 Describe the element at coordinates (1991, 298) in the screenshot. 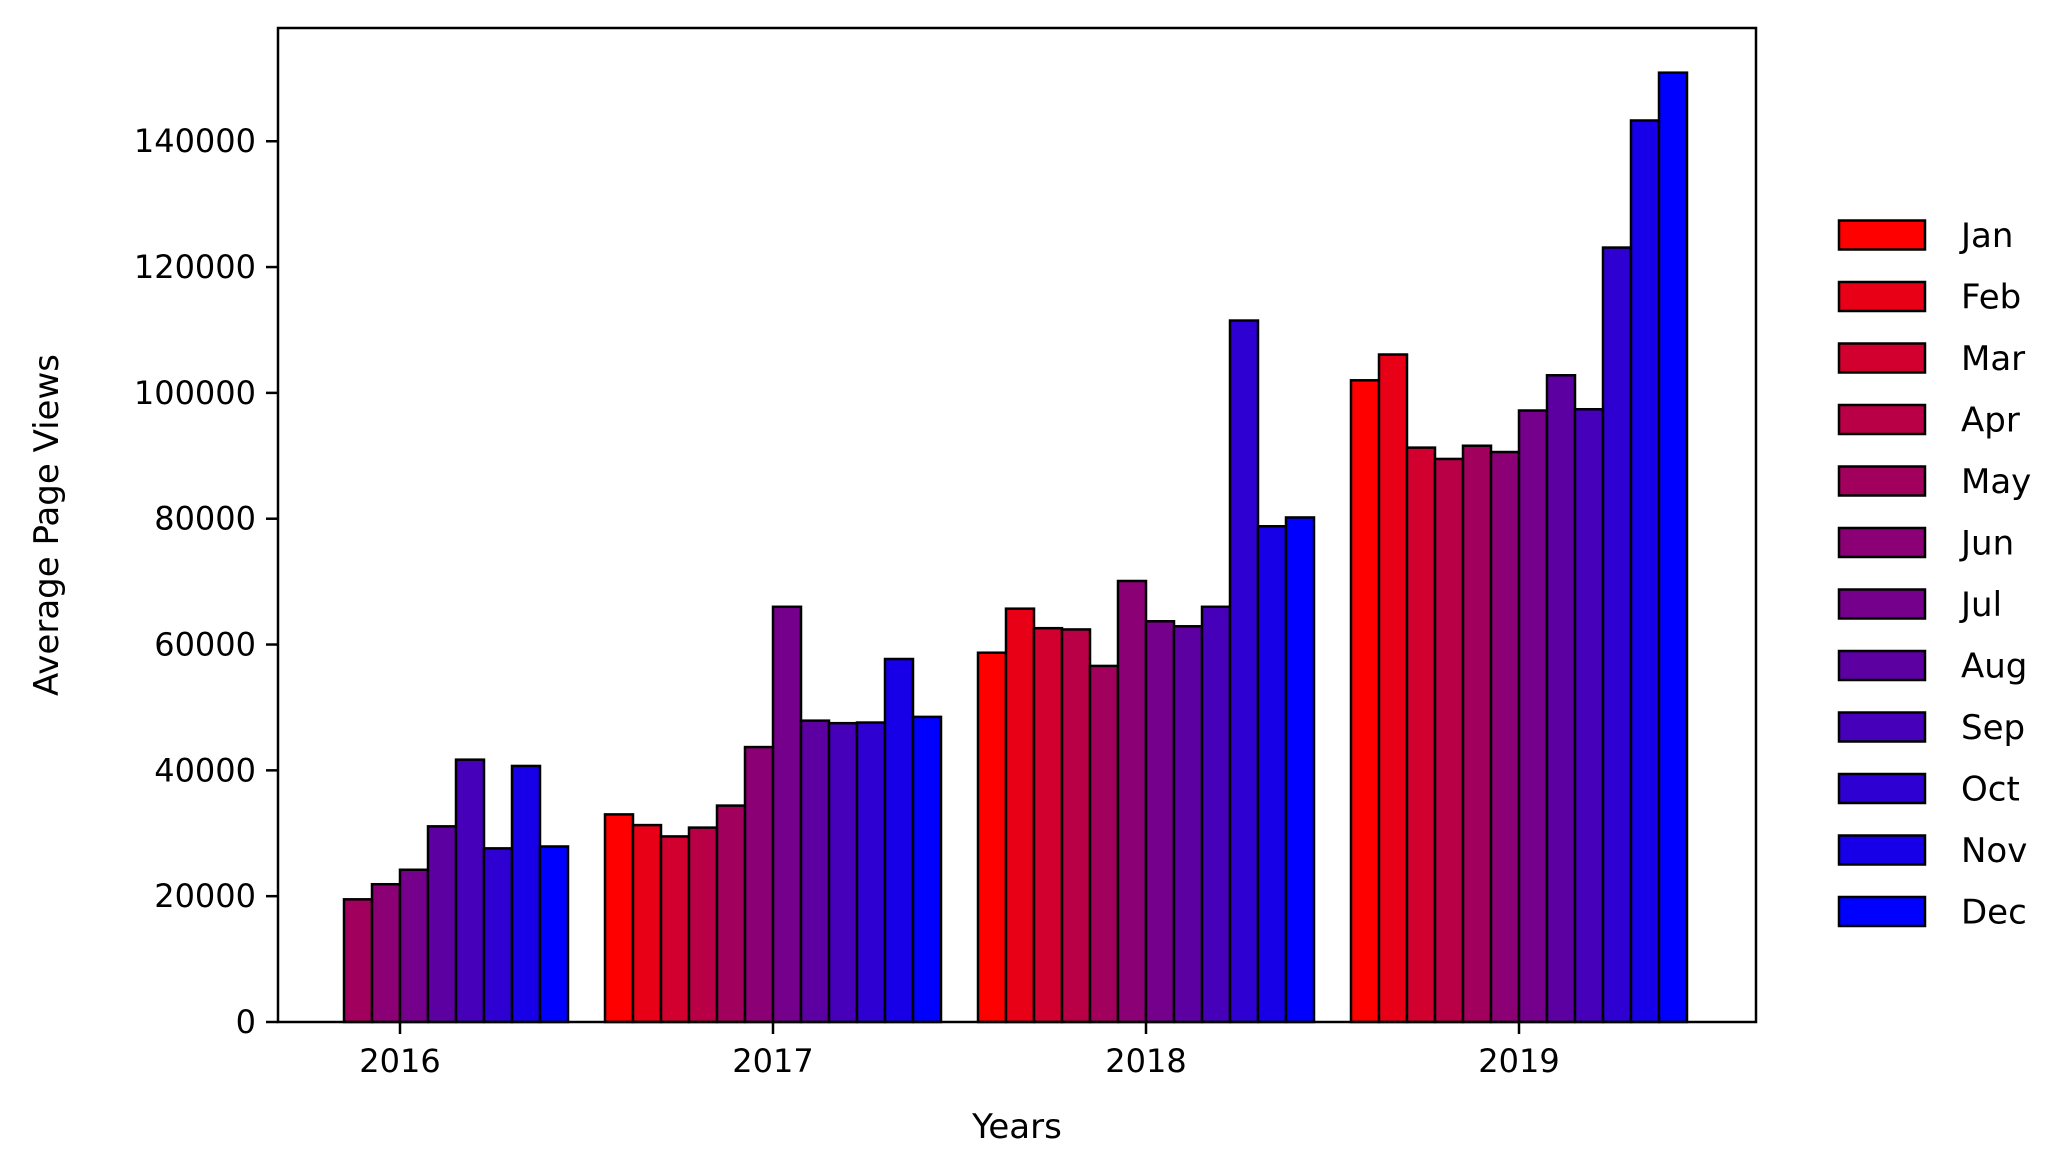

I see `legend-label-feb: Feb` at that location.